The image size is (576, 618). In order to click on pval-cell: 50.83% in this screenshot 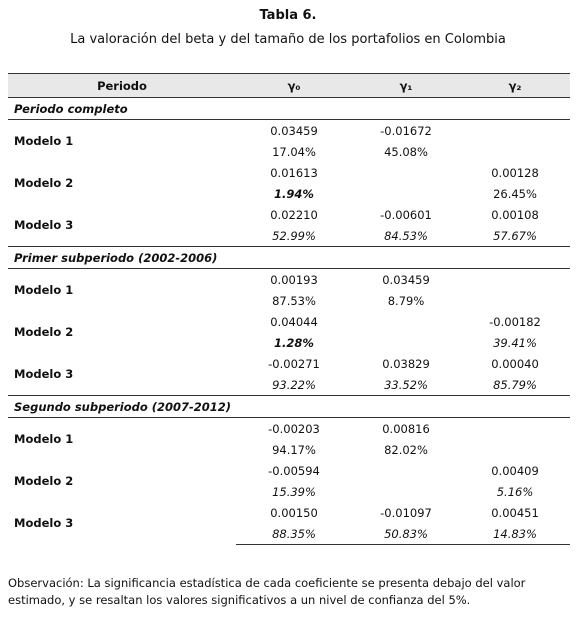, I will do `click(406, 534)`.